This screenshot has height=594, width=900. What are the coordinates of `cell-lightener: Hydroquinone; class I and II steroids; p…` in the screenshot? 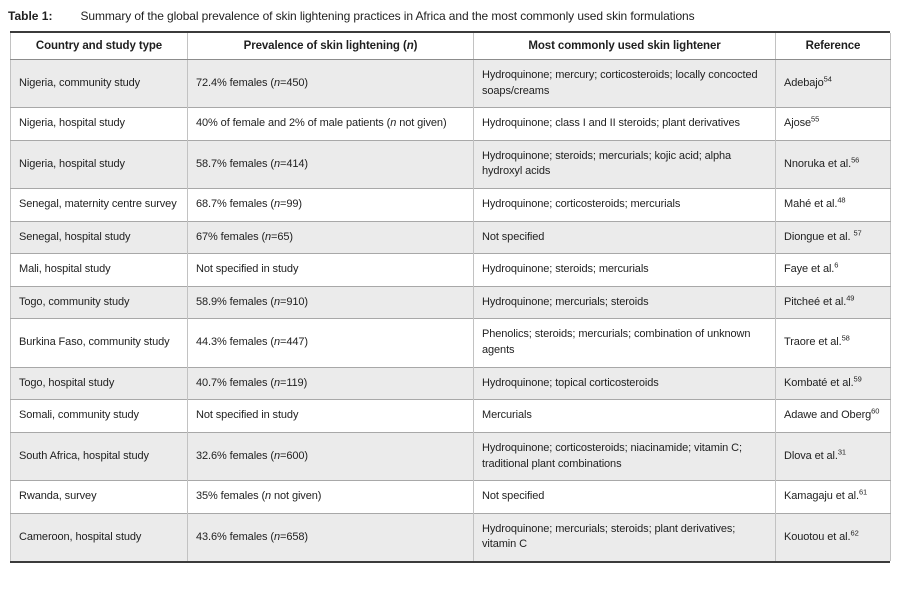 It's located at (624, 124).